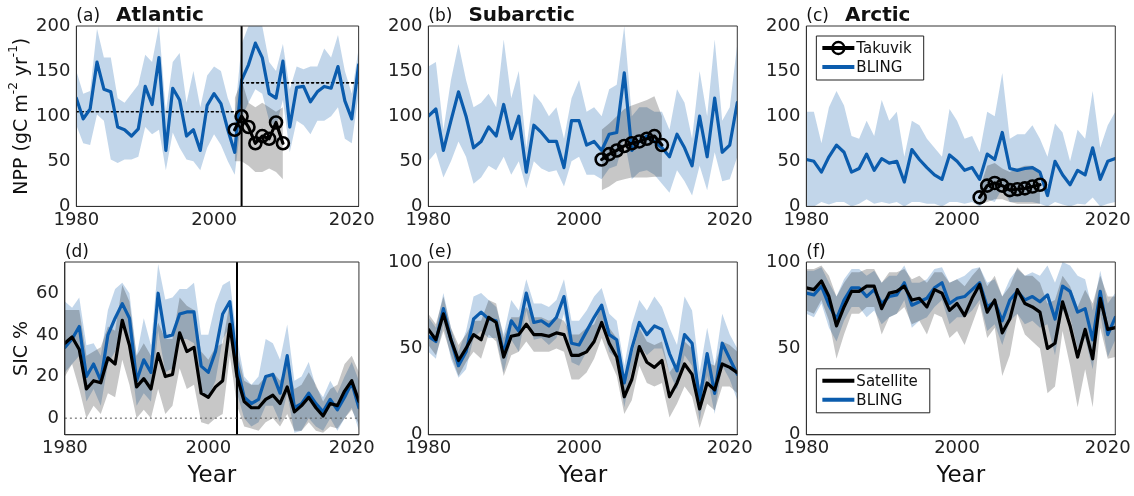 Image resolution: width=1134 pixels, height=496 pixels. What do you see at coordinates (160, 14) in the screenshot?
I see `chart-title: Atlantic` at bounding box center [160, 14].